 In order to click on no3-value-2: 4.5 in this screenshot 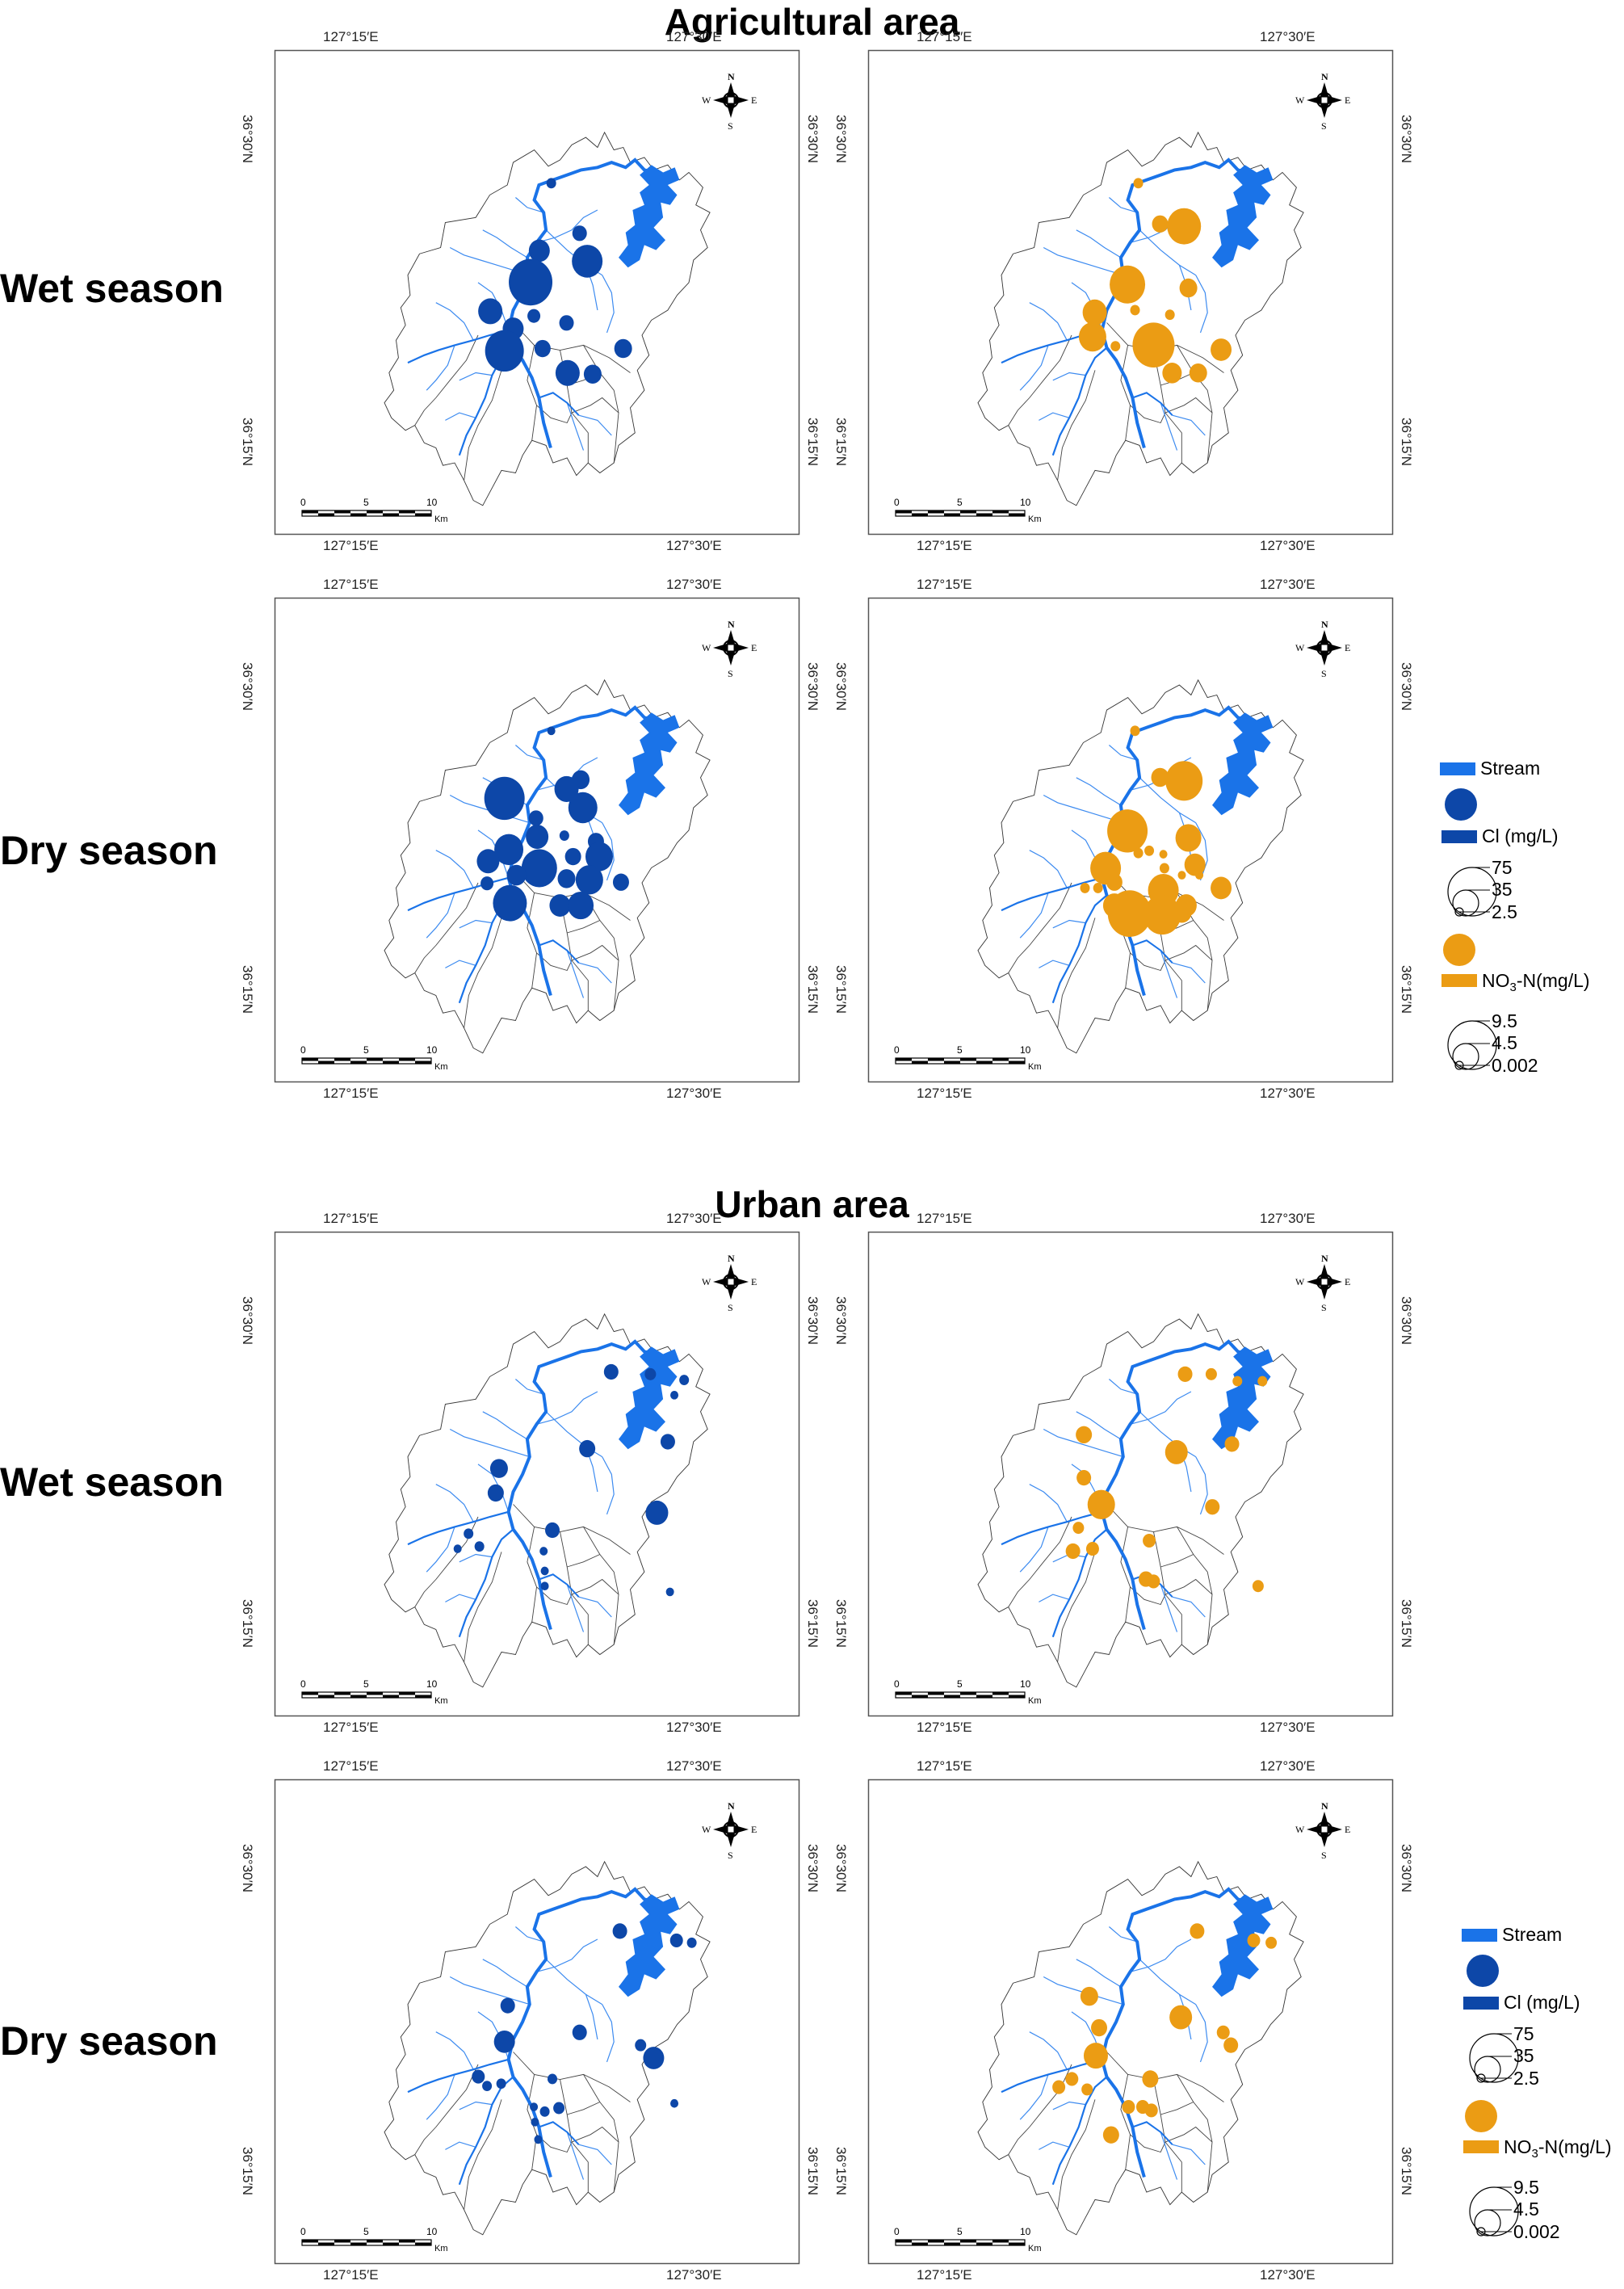, I will do `click(1526, 2209)`.